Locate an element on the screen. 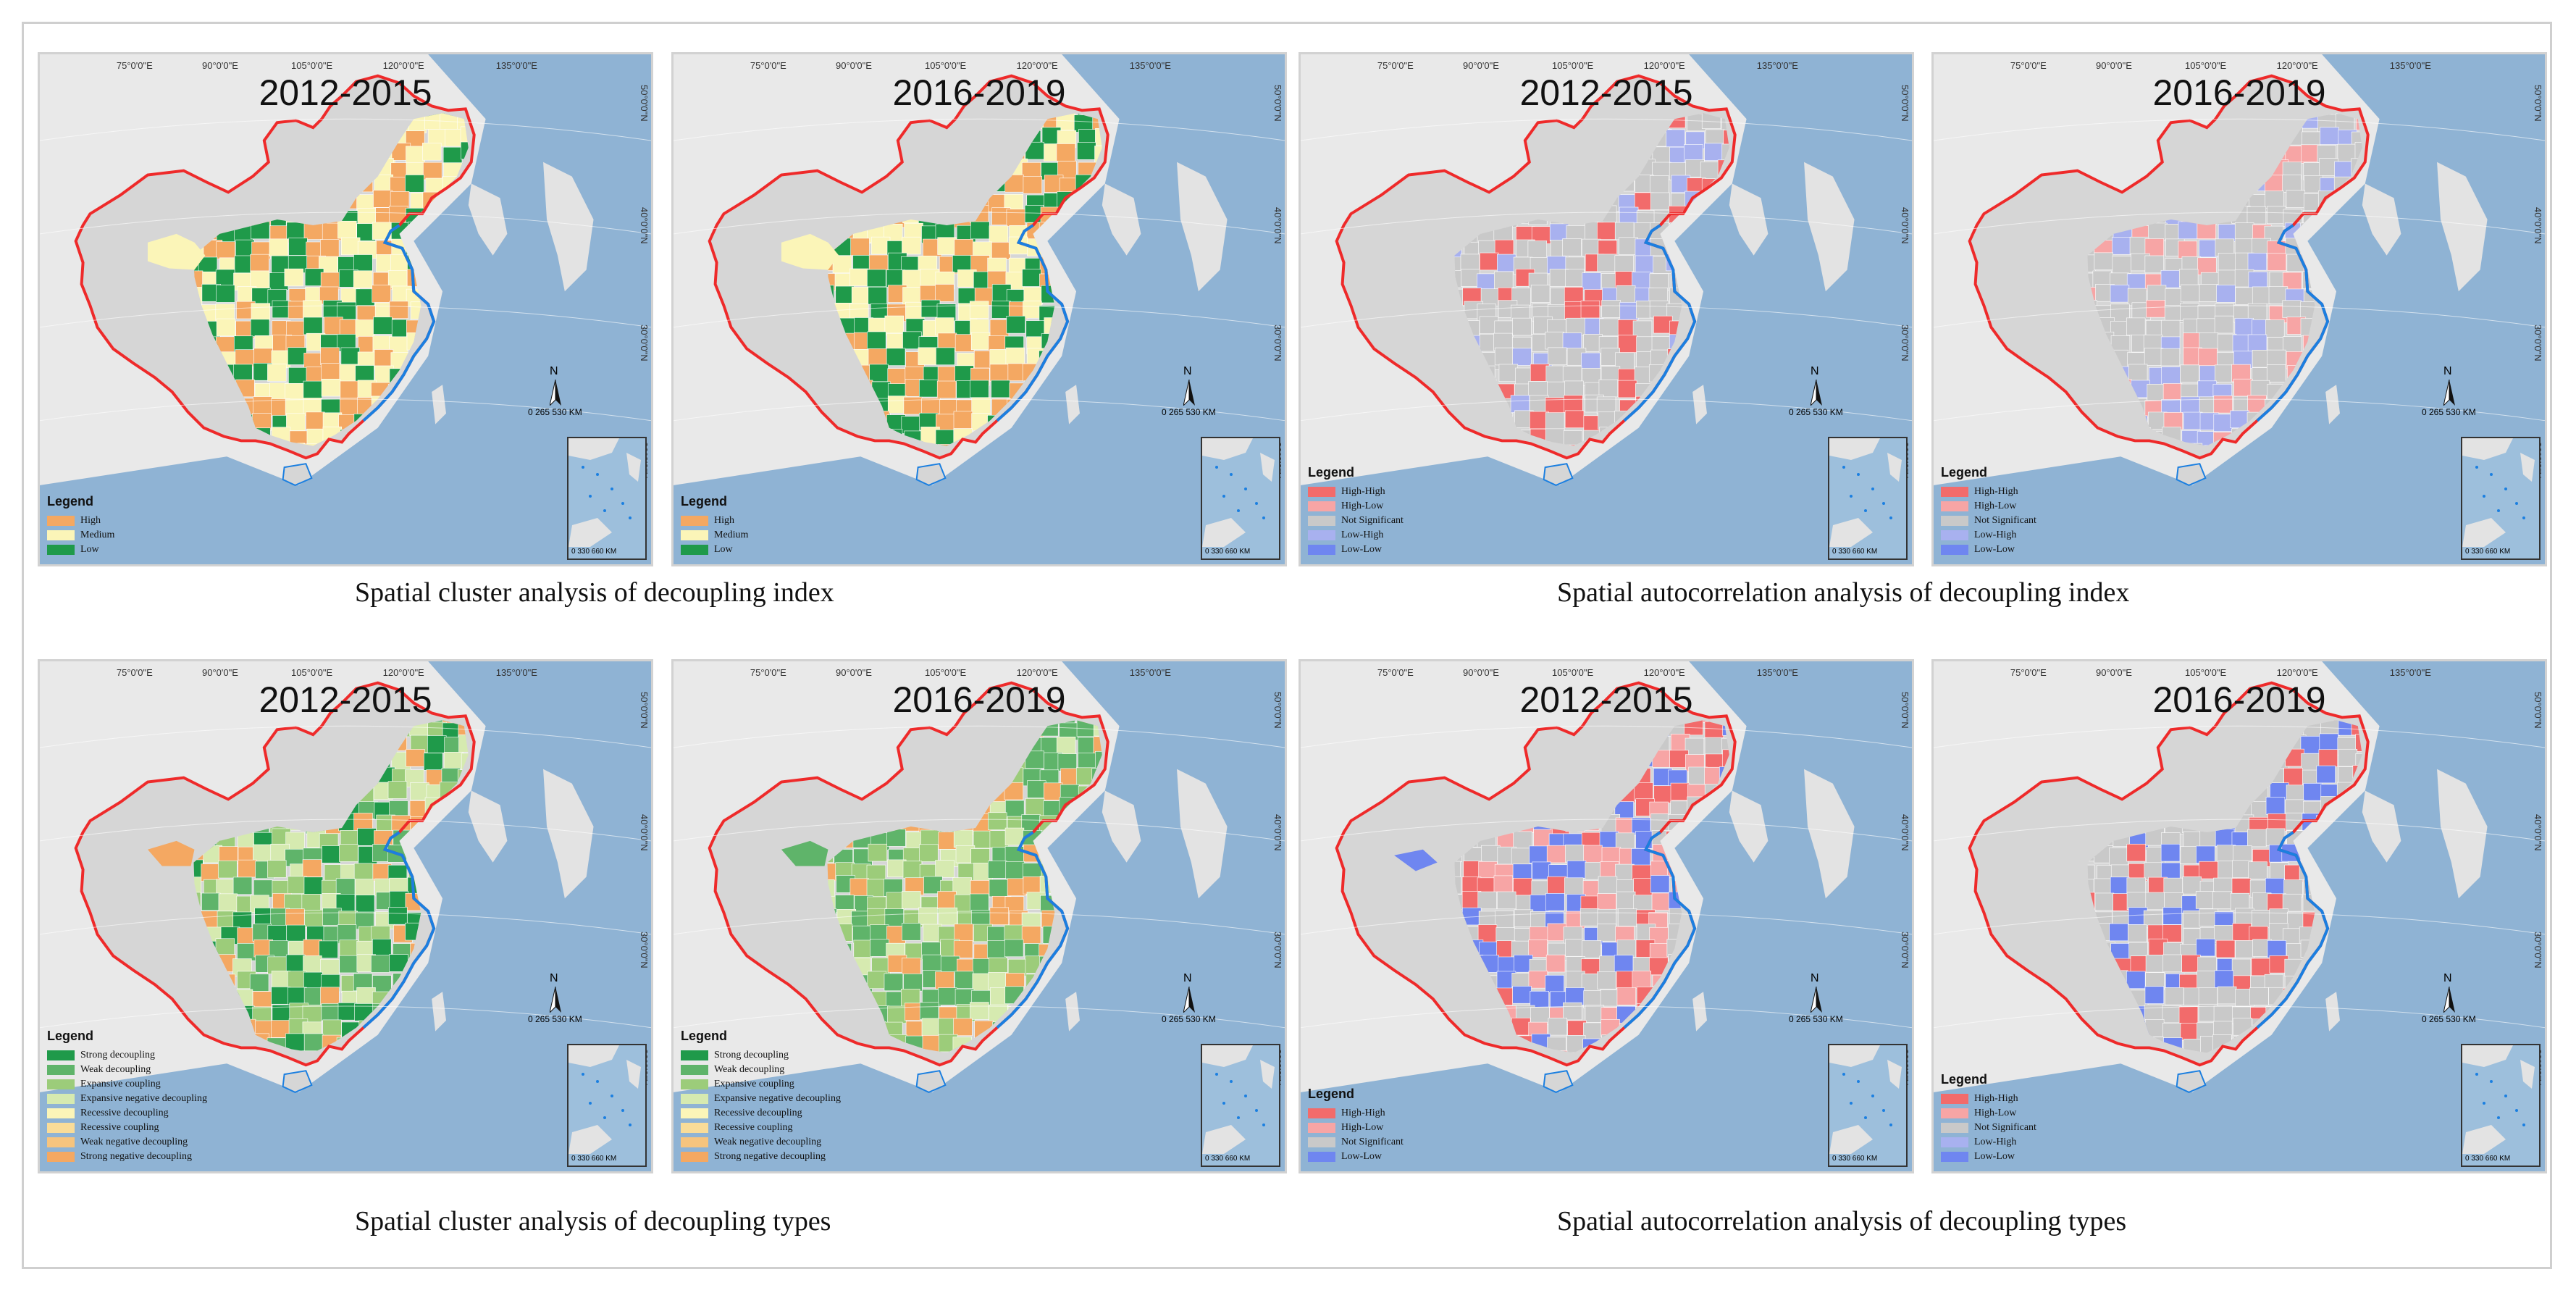 The height and width of the screenshot is (1293, 2576). legend-item: Weak decoupling is located at coordinates (761, 1070).